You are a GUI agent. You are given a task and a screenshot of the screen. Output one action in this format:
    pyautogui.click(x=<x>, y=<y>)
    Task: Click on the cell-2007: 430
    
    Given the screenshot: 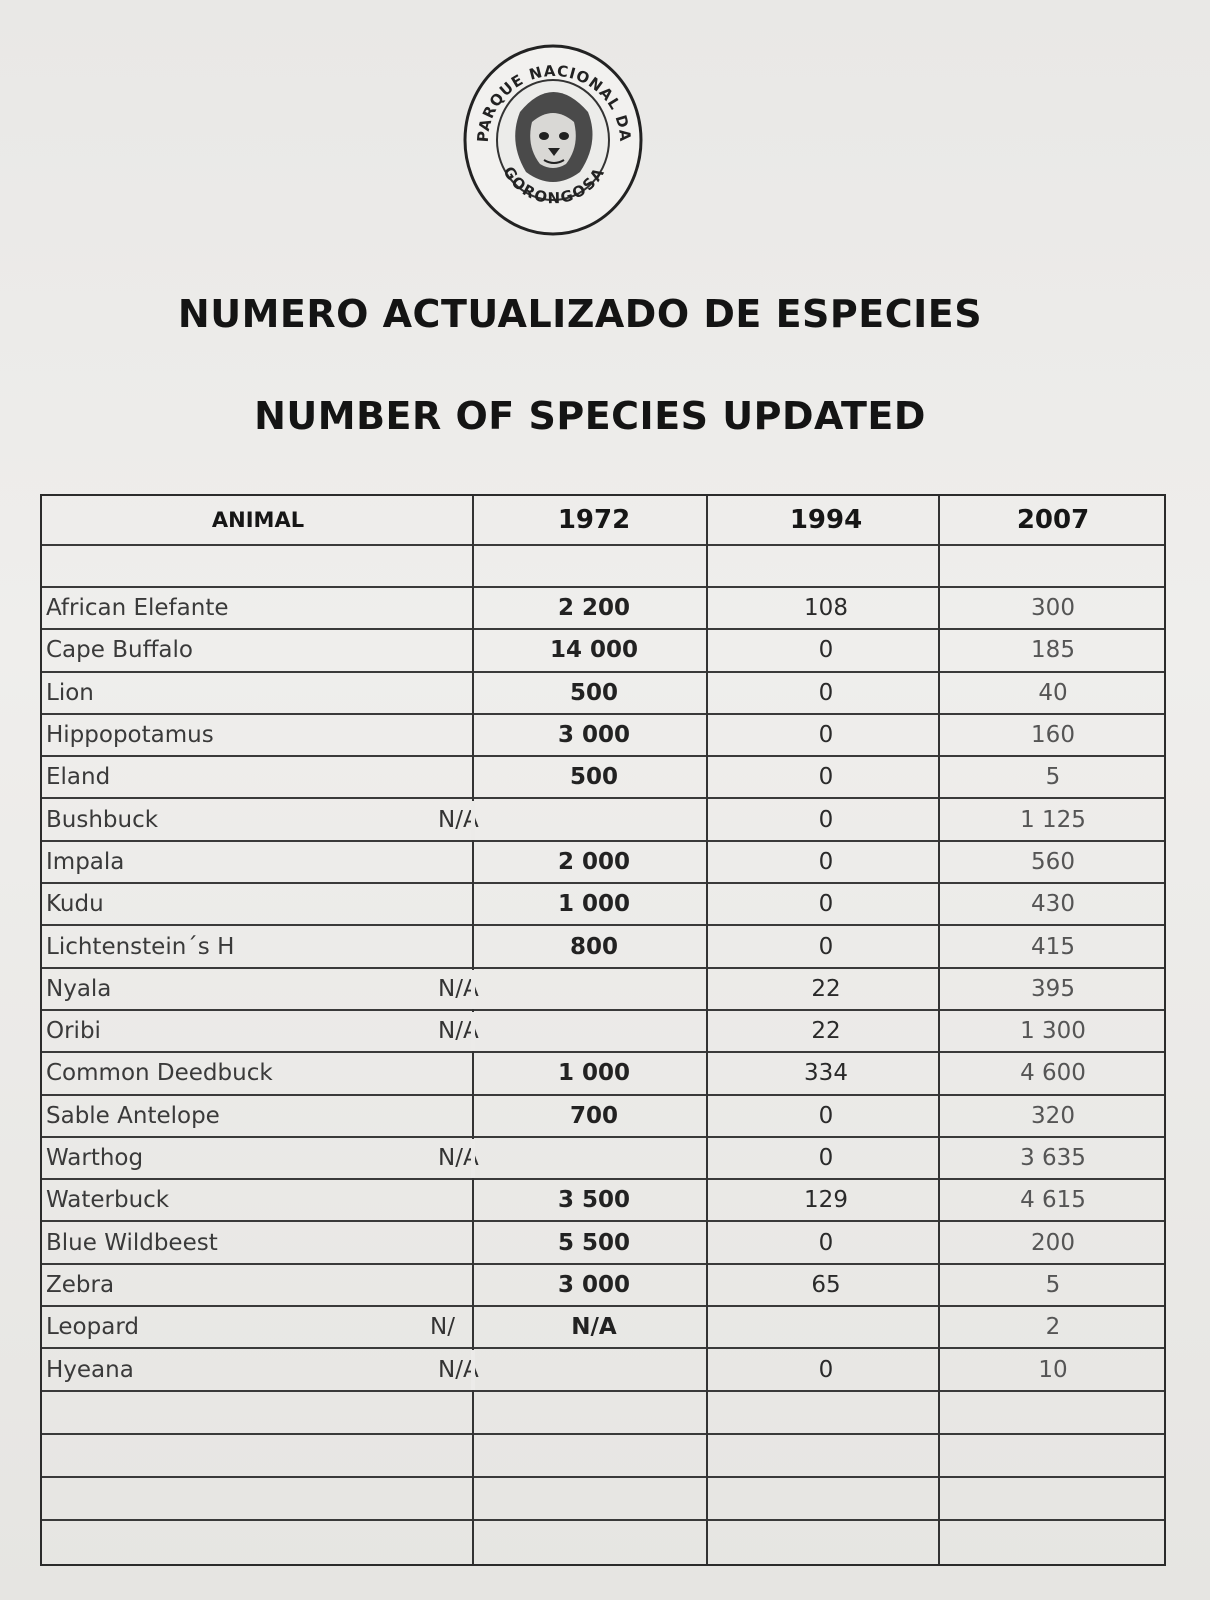 What is the action you would take?
    pyautogui.click(x=1053, y=904)
    